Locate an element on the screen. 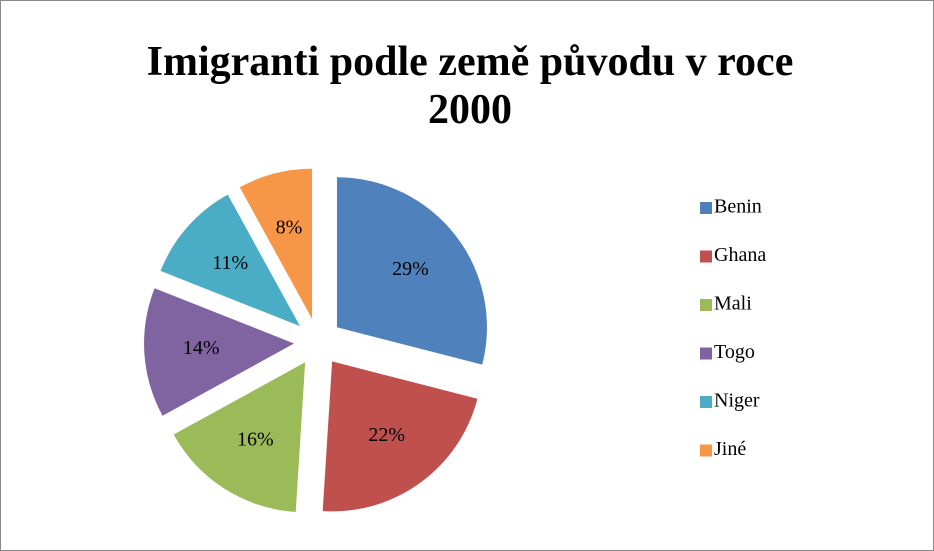 This screenshot has height=551, width=934. legend-label: Mali is located at coordinates (733, 304).